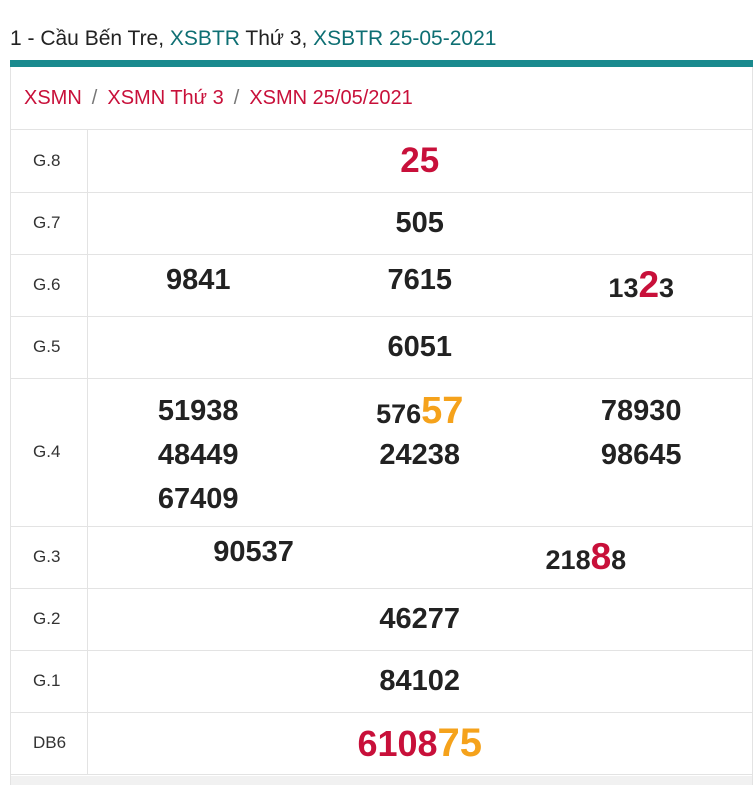  Describe the element at coordinates (460, 742) in the screenshot. I see `number-highlight: 75` at that location.